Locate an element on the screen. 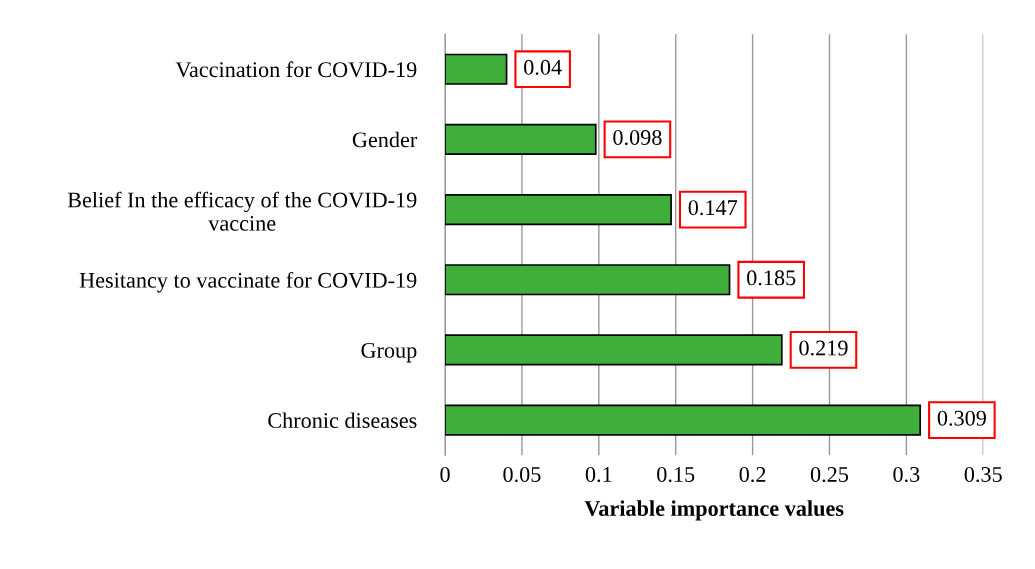  x-tick-label: 0.15 is located at coordinates (676, 474).